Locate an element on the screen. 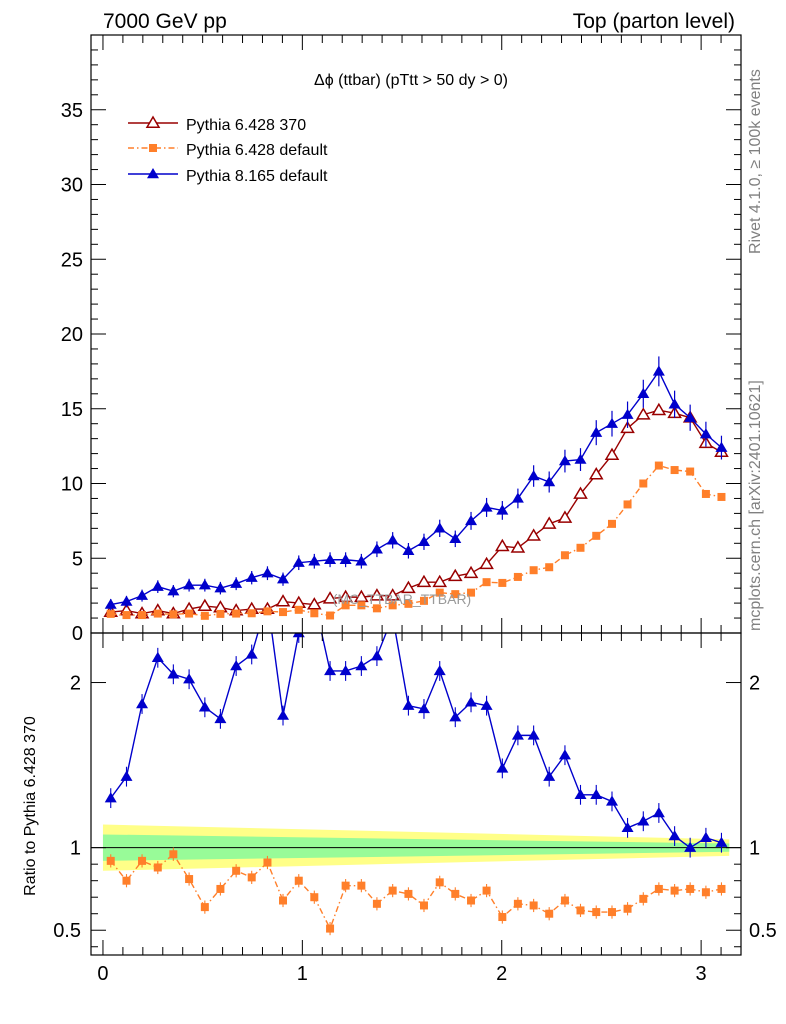 The image size is (786, 1024). legend-item-pythia6-default: Pythia 6.428 default is located at coordinates (228, 150).